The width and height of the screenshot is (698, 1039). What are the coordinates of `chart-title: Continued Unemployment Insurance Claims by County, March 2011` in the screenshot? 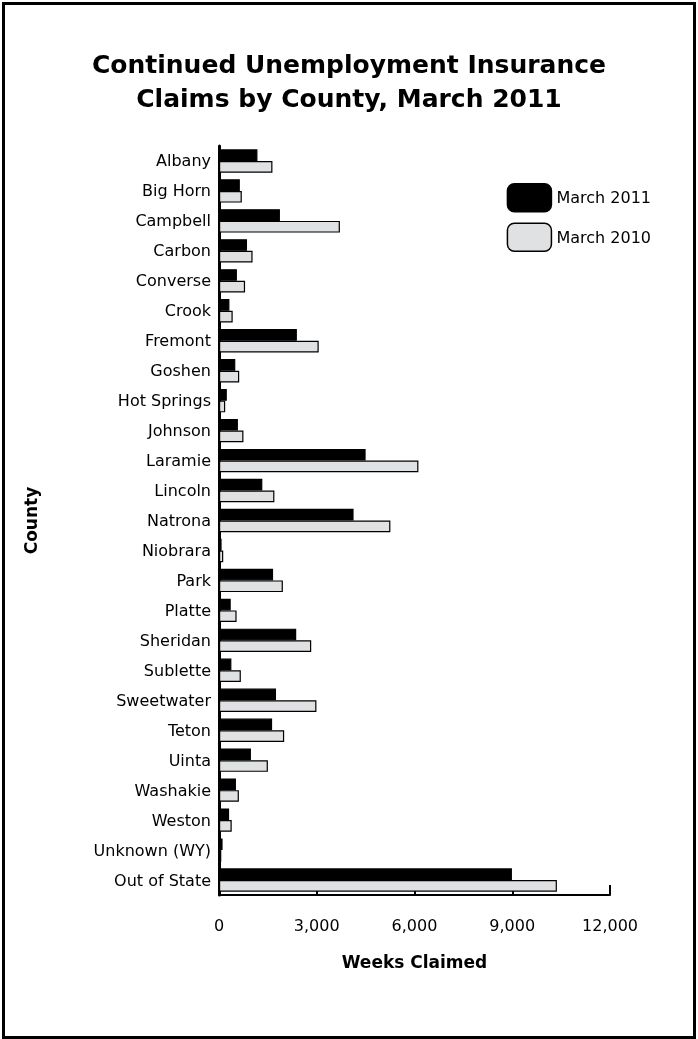 It's located at (349, 81).